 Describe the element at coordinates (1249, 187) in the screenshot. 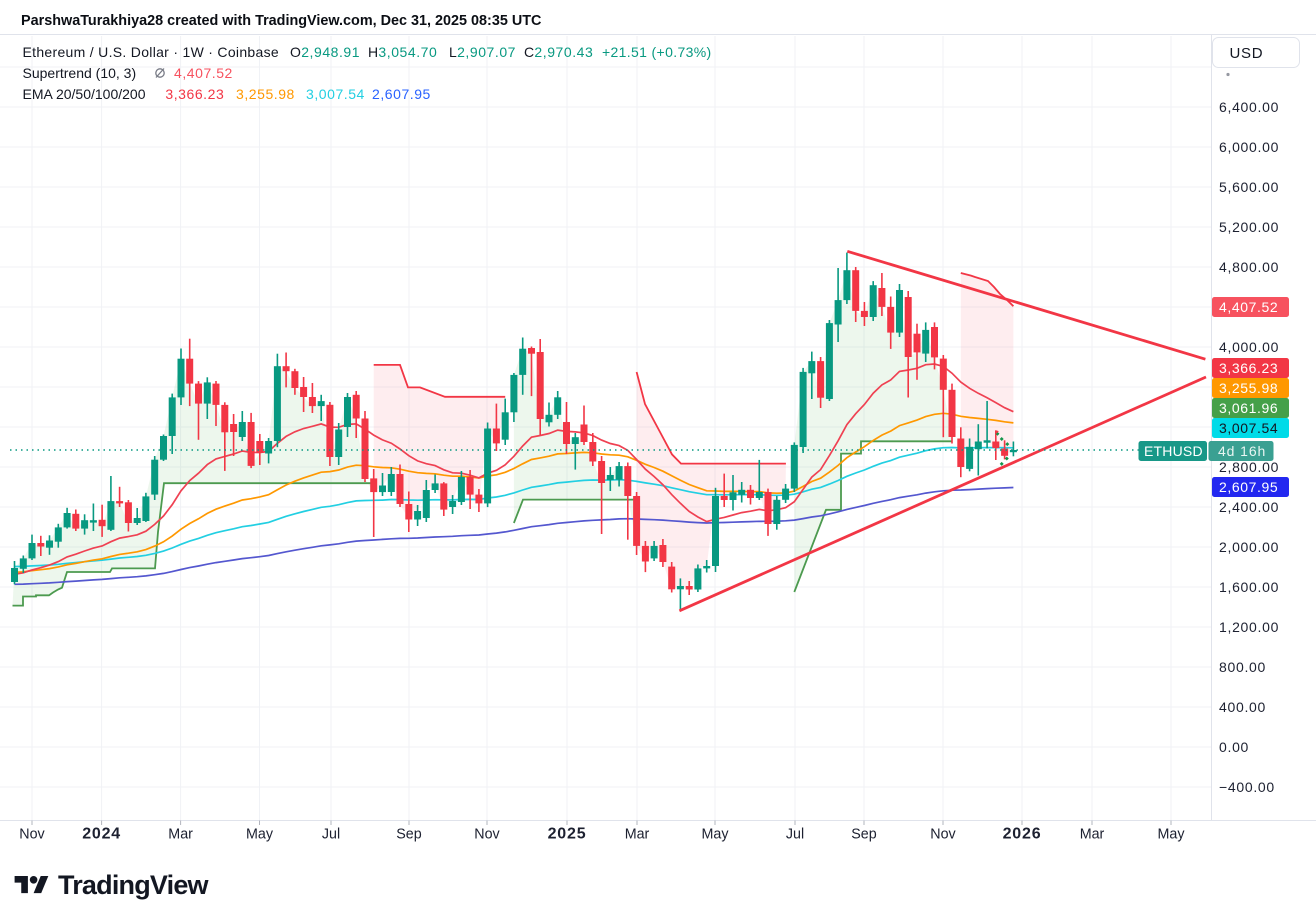

I see `svg-text: 5,600.00` at that location.